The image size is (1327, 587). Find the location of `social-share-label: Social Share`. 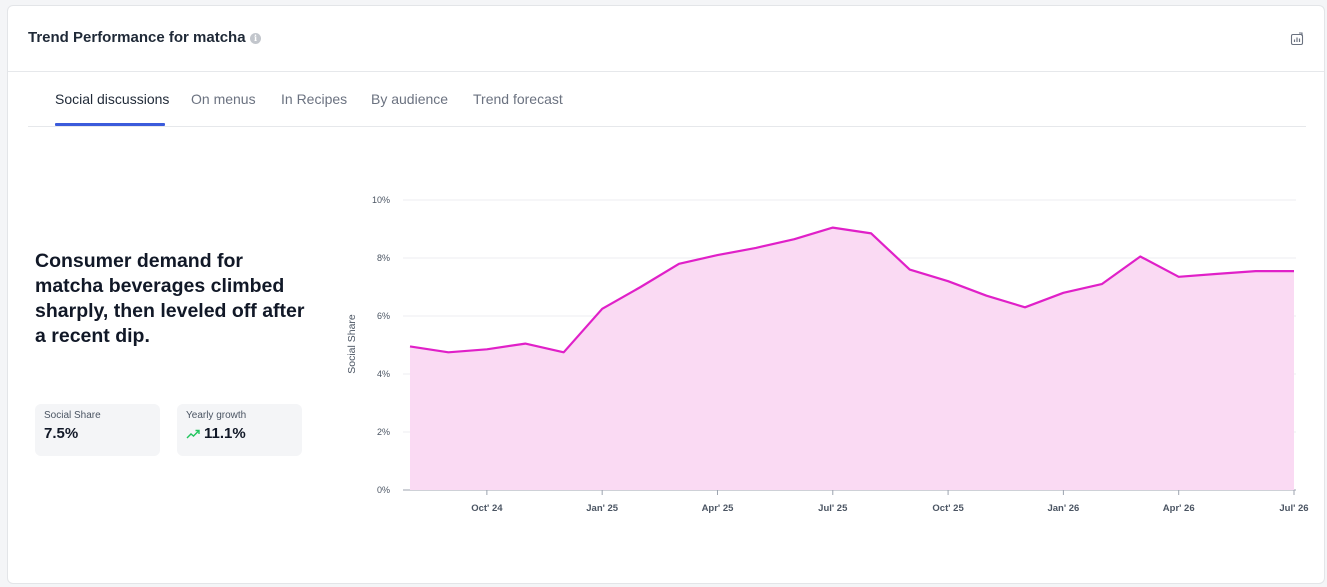

social-share-label: Social Share is located at coordinates (72, 415).